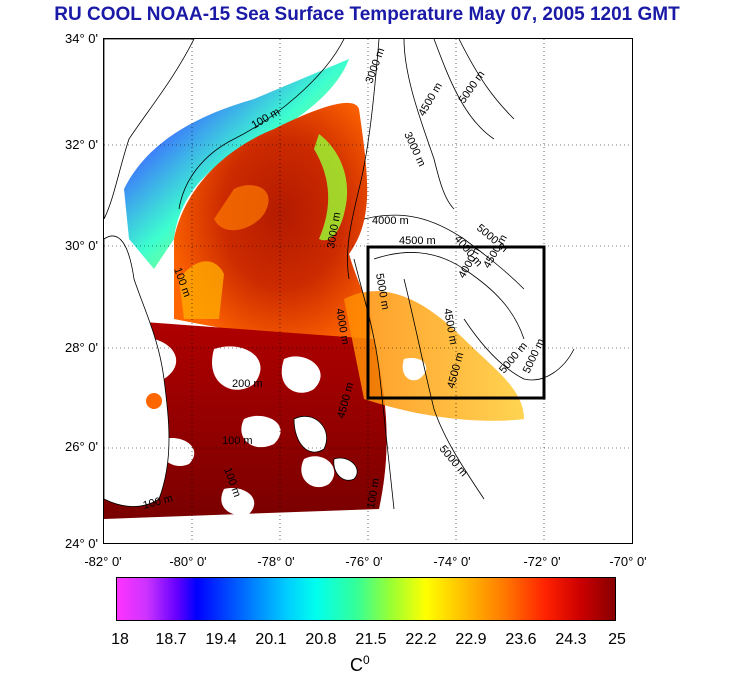  Describe the element at coordinates (81, 38) in the screenshot. I see `lat-label-34: 34° 0'` at that location.